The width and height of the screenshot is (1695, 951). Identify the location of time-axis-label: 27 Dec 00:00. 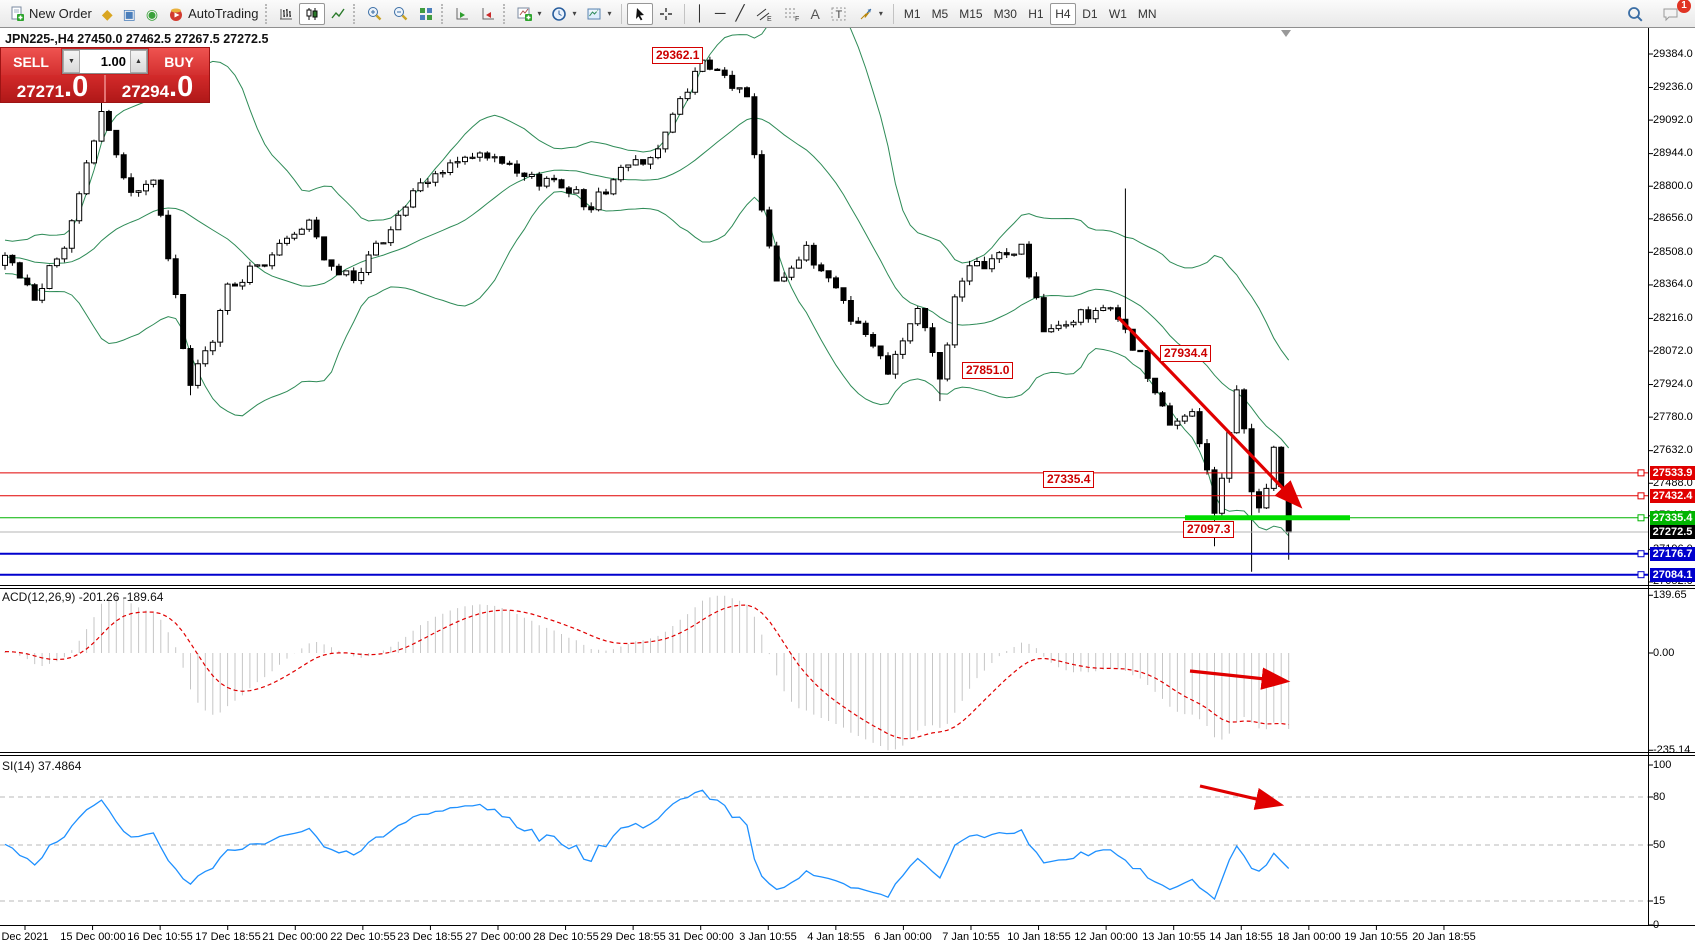
(498, 937).